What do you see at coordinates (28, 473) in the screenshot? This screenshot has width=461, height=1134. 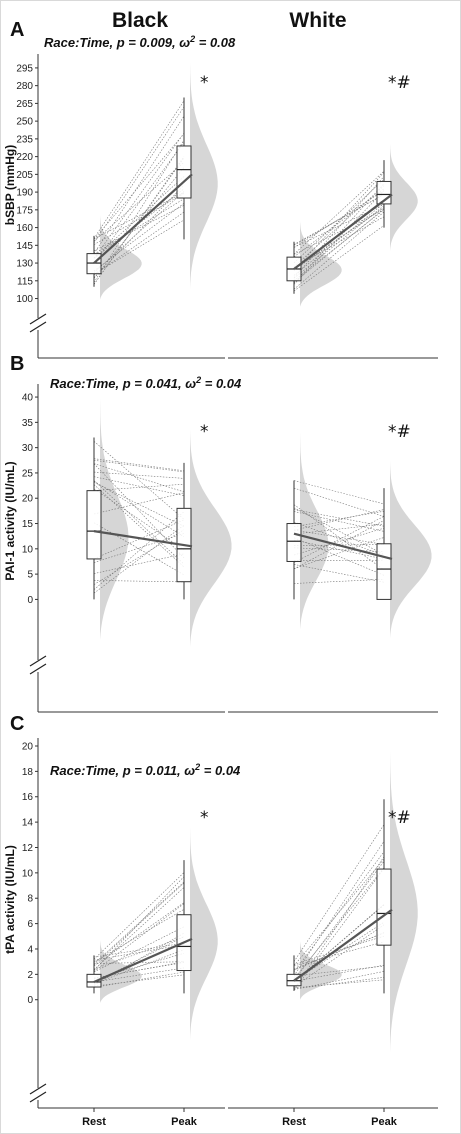 I see `y-tick-label: 25` at bounding box center [28, 473].